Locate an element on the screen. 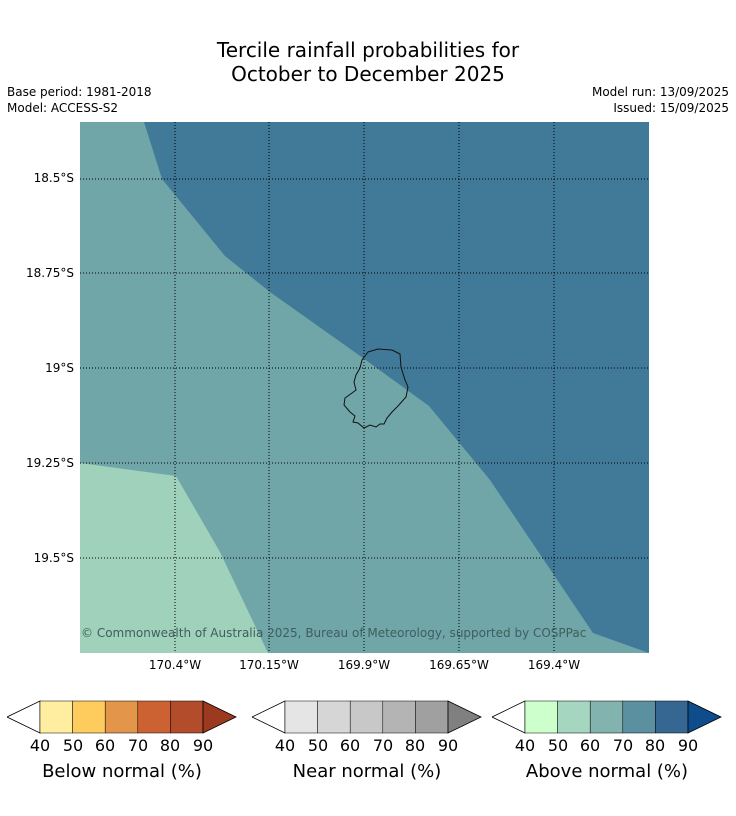  near-normal-colorbar is located at coordinates (367, 717).